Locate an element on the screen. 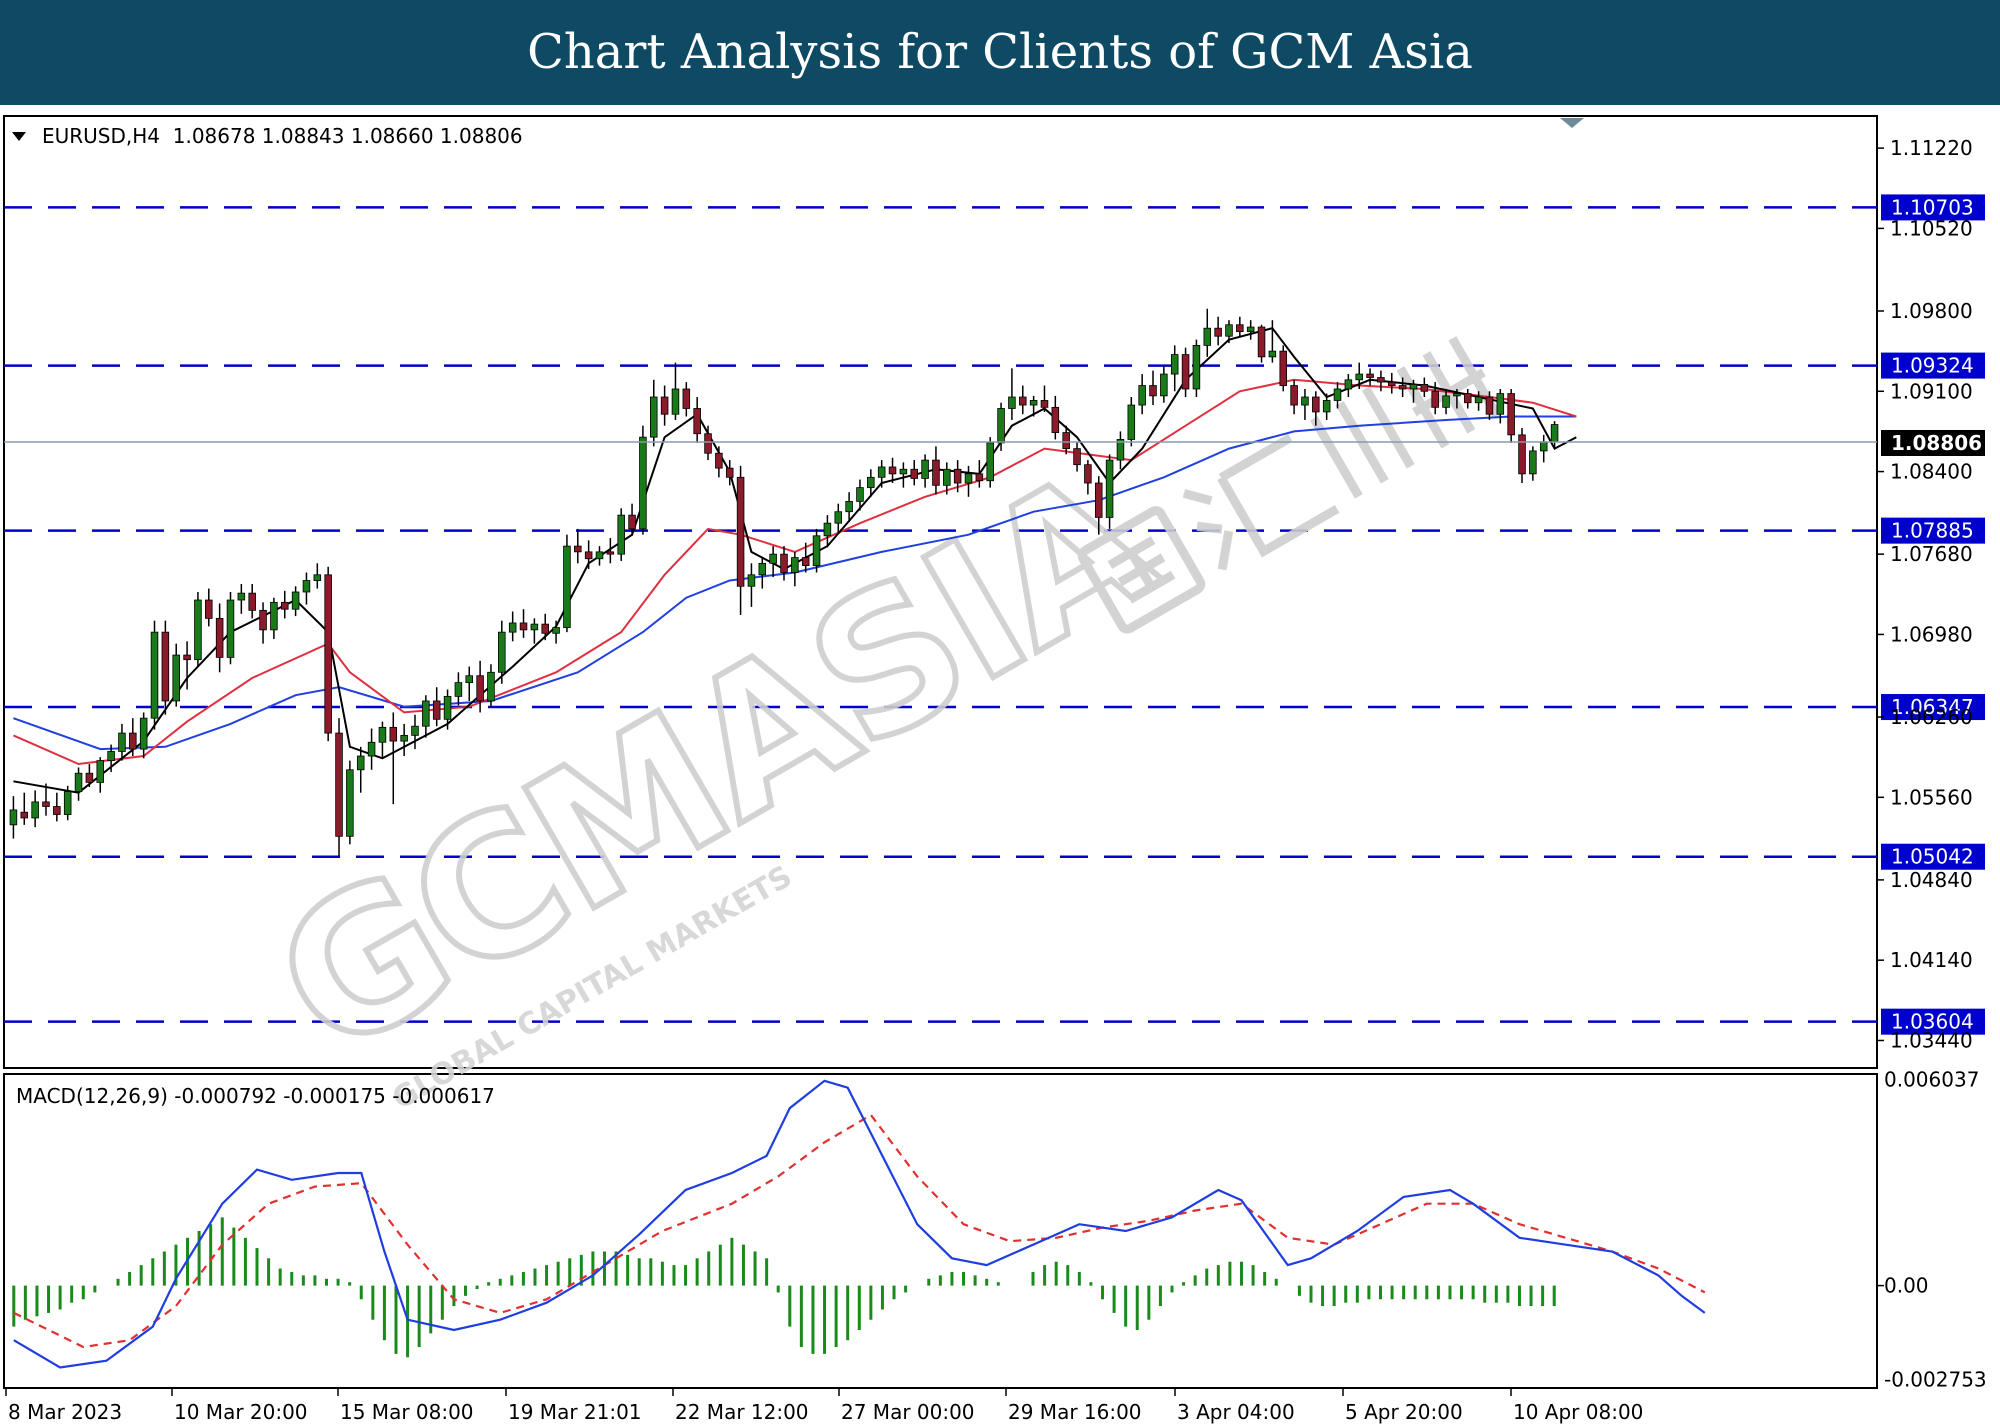  banner-title: Chart Analysis for Clients of GCM Asia is located at coordinates (1000, 52).